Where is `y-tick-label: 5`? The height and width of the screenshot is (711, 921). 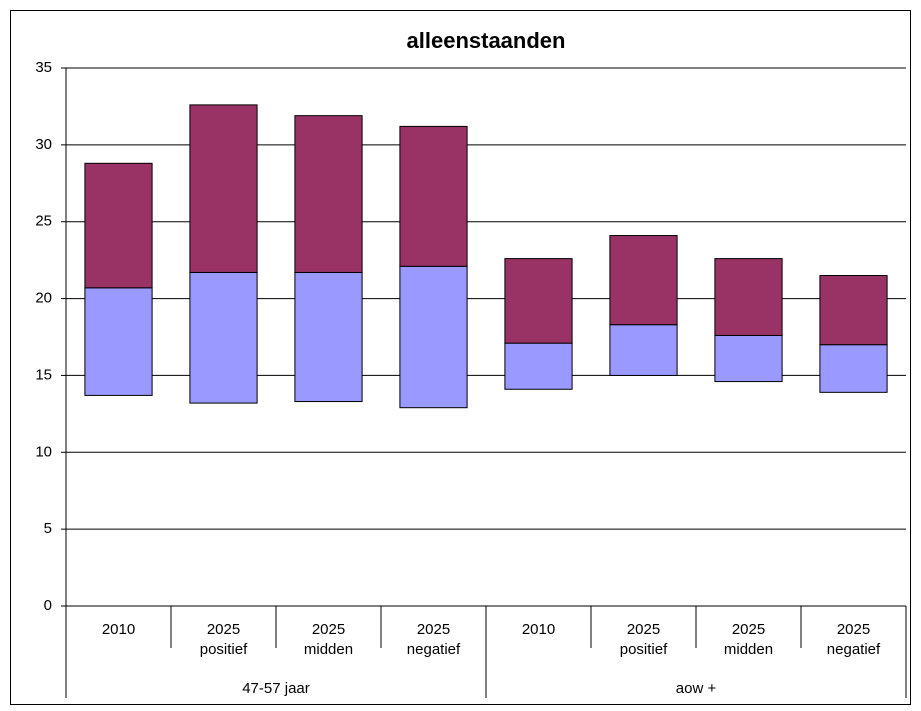 y-tick-label: 5 is located at coordinates (48, 528).